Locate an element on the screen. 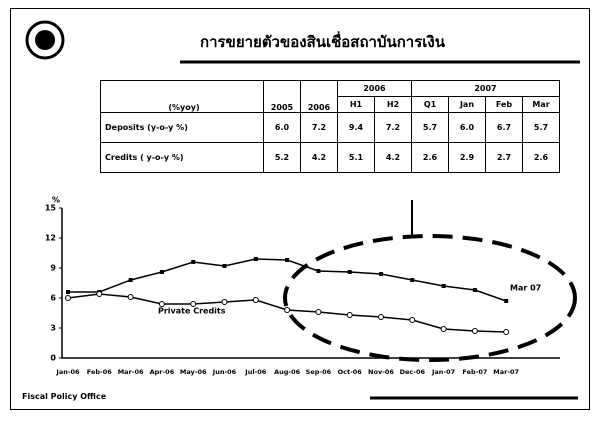  x-tick-label: Jun-06 is located at coordinates (224, 372).